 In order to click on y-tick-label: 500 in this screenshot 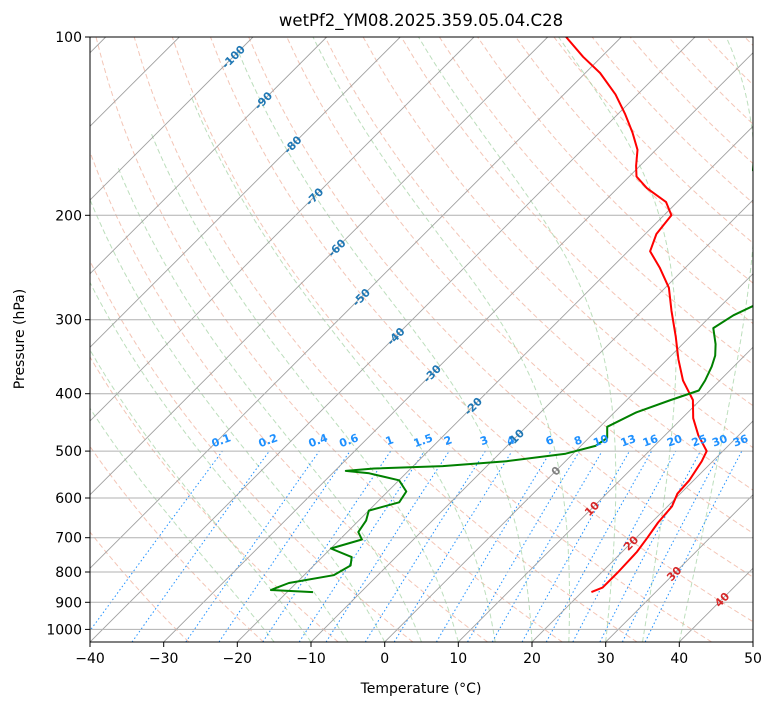, I will do `click(68, 452)`.